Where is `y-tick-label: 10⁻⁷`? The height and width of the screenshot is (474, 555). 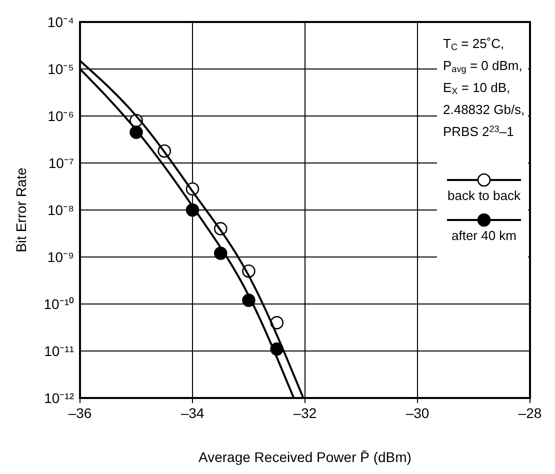
y-tick-label: 10⁻⁷ is located at coordinates (61, 163).